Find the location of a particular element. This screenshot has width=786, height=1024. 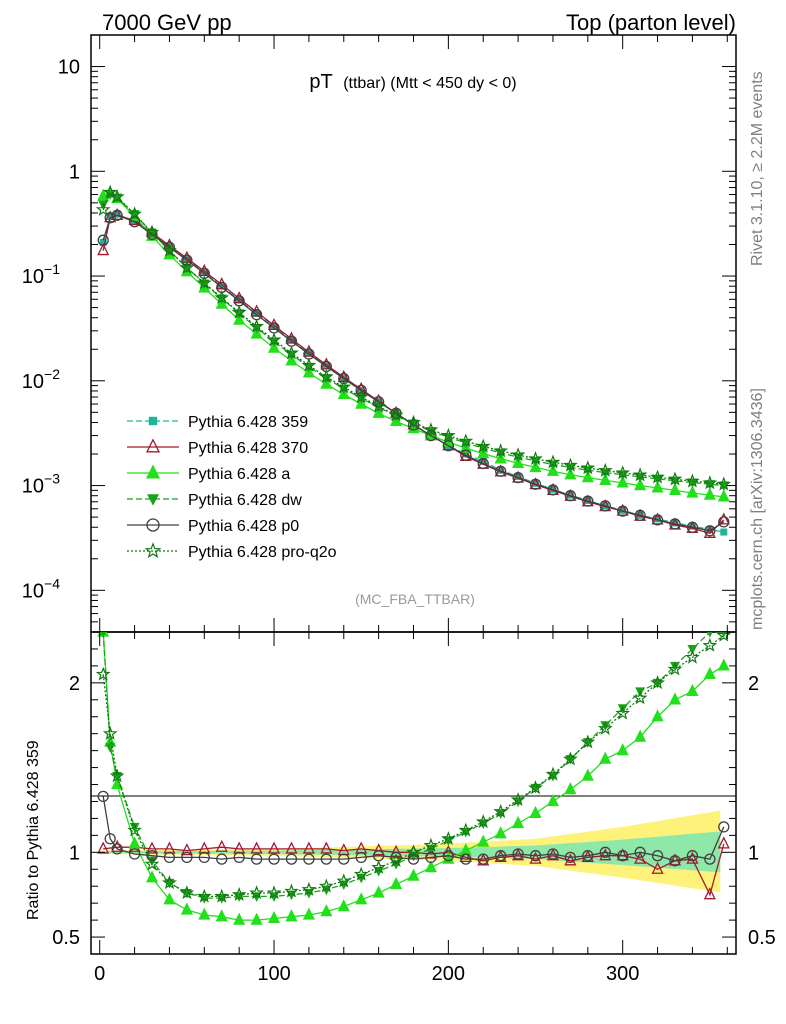

rivet-label: Rivet 3.1.10, ≥ 2.2M events is located at coordinates (757, 168).